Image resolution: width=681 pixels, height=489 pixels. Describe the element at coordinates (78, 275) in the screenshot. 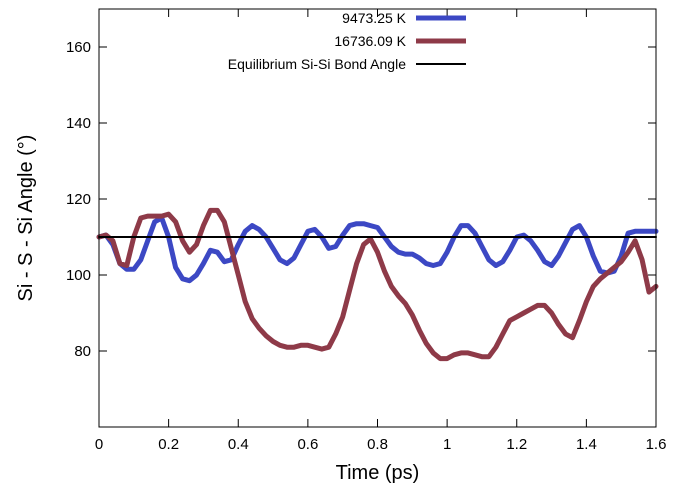

I see `y-tick-label: 100` at that location.